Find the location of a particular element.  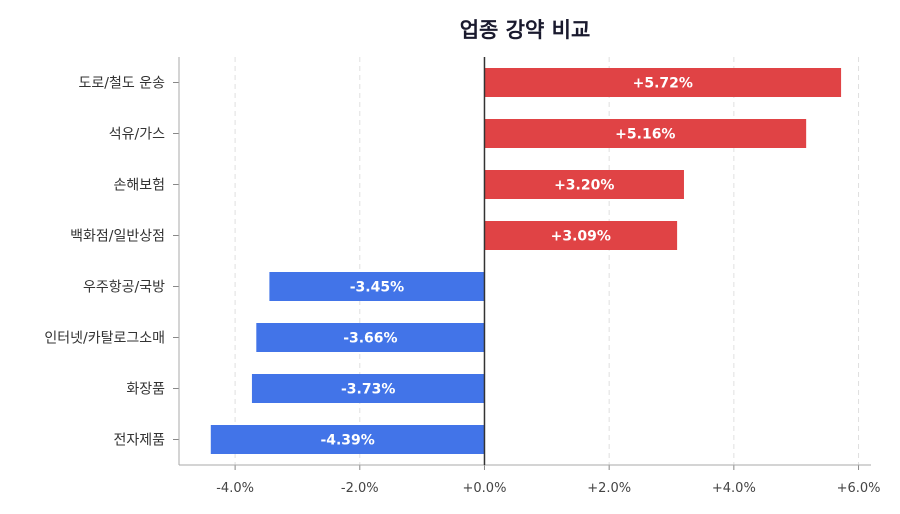

category-label: 석유/가스 is located at coordinates (137, 135).